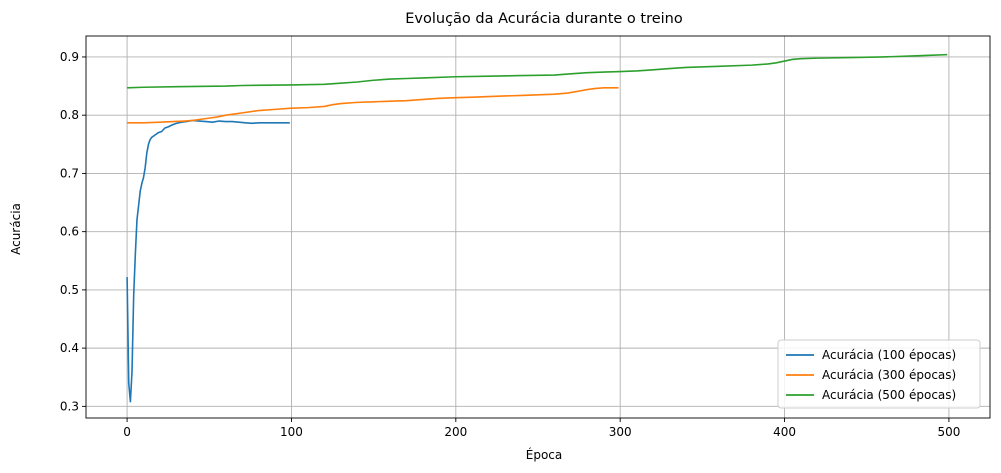 The height and width of the screenshot is (473, 1001). What do you see at coordinates (889, 395) in the screenshot?
I see `legend-label-3: Acurácia (500 épocas)` at bounding box center [889, 395].